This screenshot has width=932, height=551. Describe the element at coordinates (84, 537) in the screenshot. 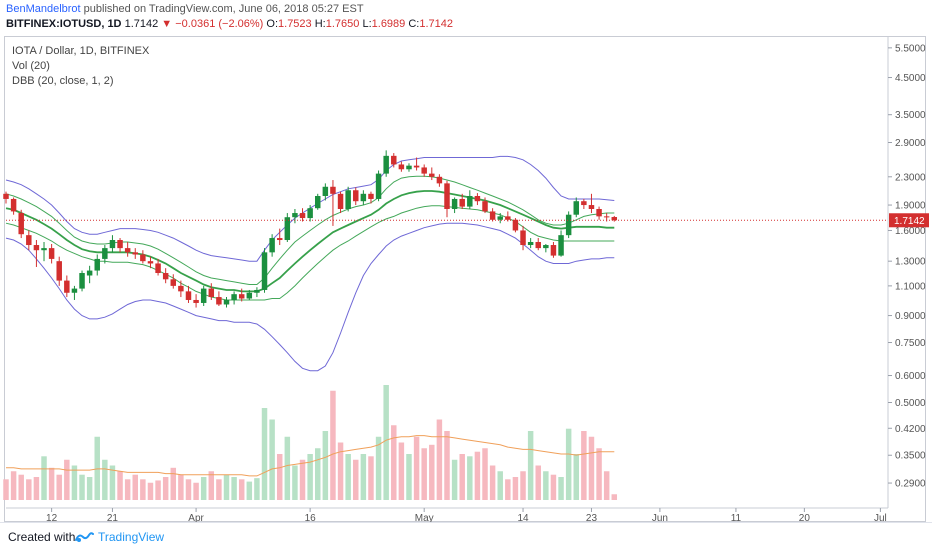

I see `tradingview-logo-icon` at that location.